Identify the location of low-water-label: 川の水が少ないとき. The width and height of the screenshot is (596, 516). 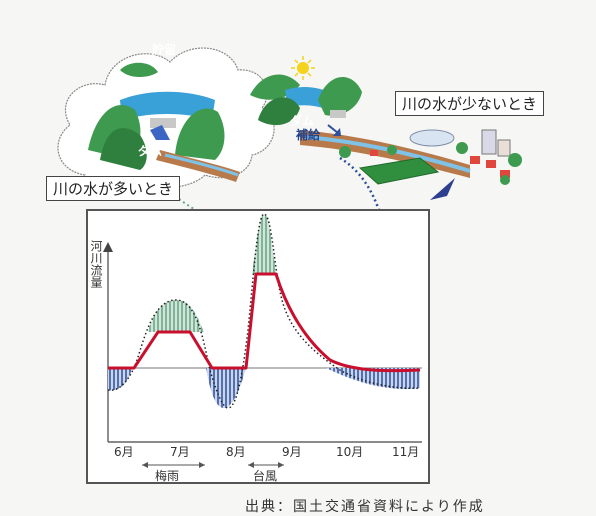
(470, 103).